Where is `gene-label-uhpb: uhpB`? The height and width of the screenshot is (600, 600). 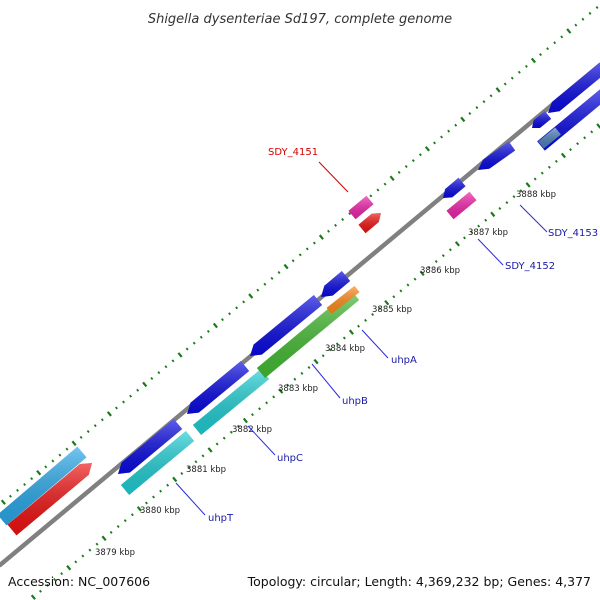 gene-label-uhpb: uhpB is located at coordinates (355, 401).